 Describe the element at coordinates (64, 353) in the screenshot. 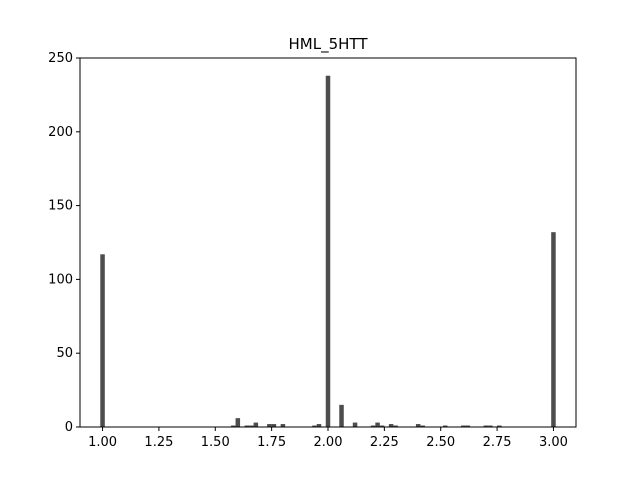

I see `y-tick-label: 50` at that location.